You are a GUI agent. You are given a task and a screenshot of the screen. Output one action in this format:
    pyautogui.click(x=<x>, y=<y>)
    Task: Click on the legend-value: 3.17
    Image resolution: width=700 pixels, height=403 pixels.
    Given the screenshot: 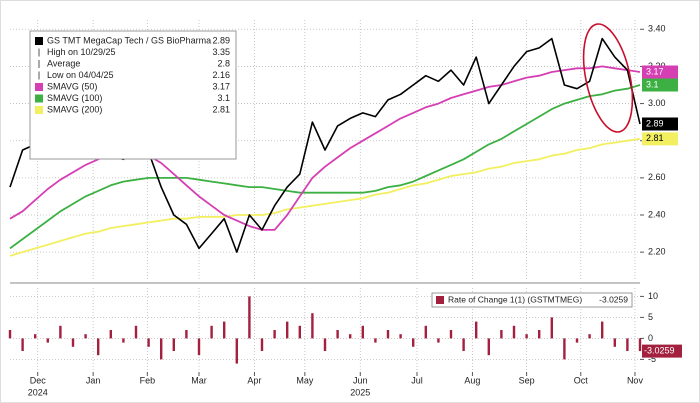 What is the action you would take?
    pyautogui.click(x=221, y=86)
    